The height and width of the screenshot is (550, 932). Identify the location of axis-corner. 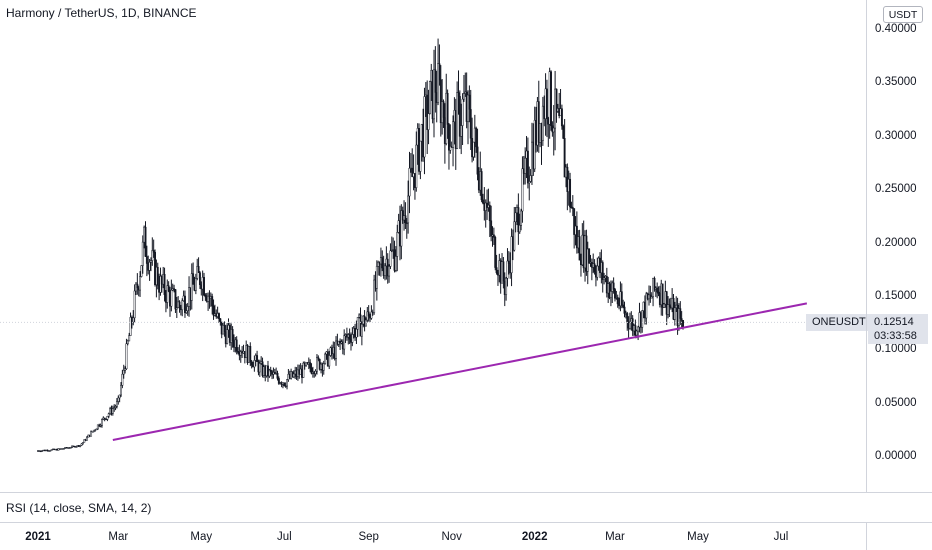
(899, 536).